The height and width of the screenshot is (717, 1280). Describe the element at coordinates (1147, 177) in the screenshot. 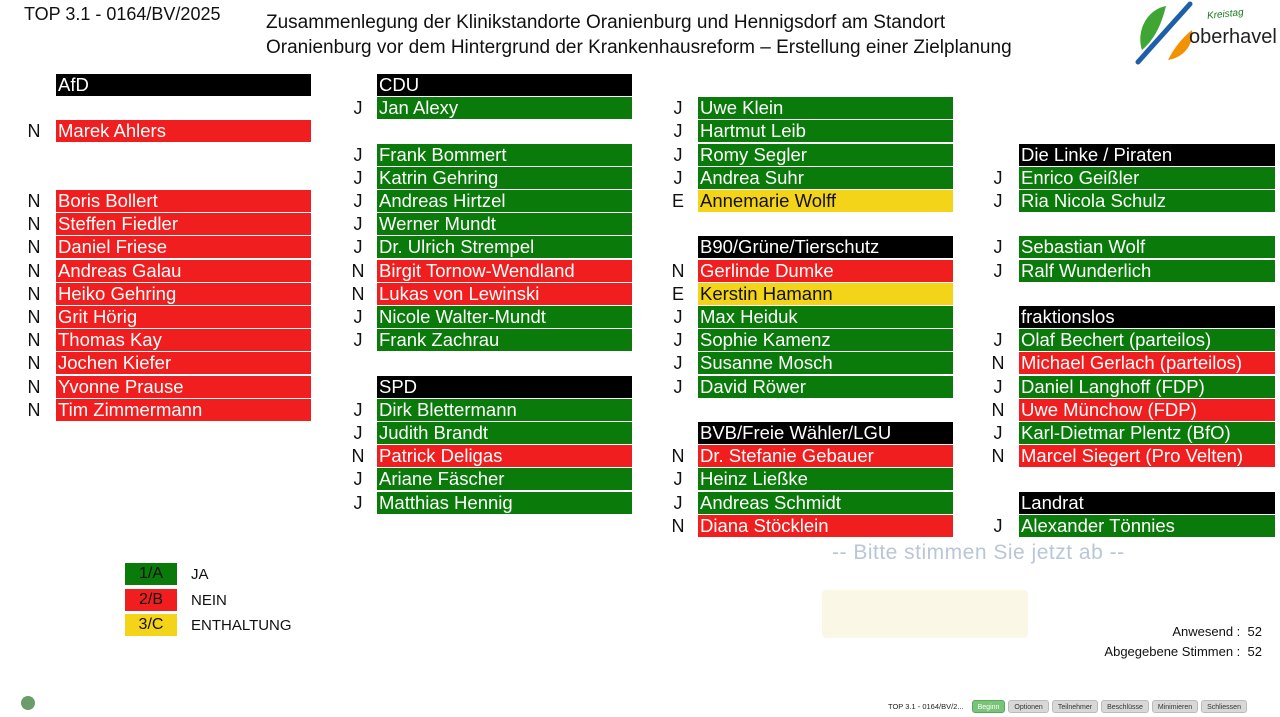

I see `member-vote-cell: Enrico Geißler` at that location.